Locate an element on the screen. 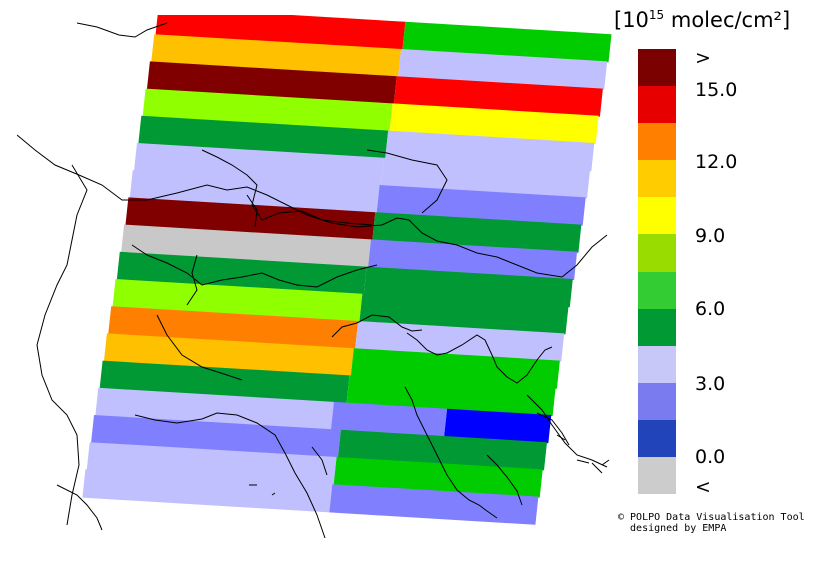  unit-exponent: 15 is located at coordinates (656, 15).